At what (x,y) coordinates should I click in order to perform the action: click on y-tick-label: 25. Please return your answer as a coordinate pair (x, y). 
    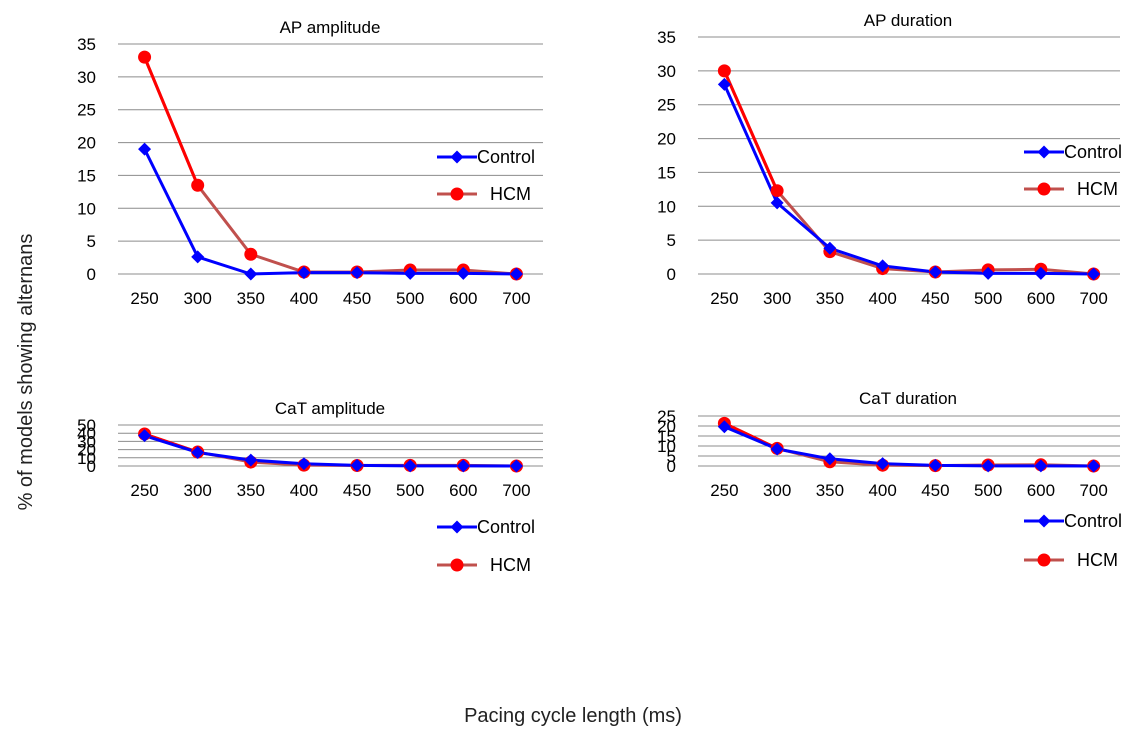
    Looking at the image, I should click on (666, 416).